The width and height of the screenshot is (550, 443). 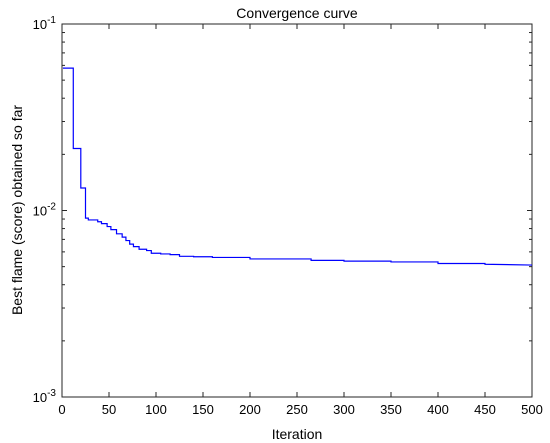 What do you see at coordinates (156, 409) in the screenshot?
I see `x-tick-label: 100` at bounding box center [156, 409].